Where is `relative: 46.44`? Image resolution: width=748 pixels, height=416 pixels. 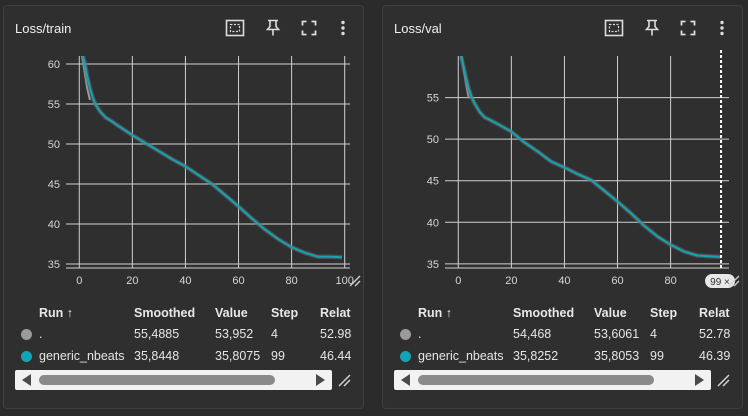
relative: 46.44 is located at coordinates (336, 356).